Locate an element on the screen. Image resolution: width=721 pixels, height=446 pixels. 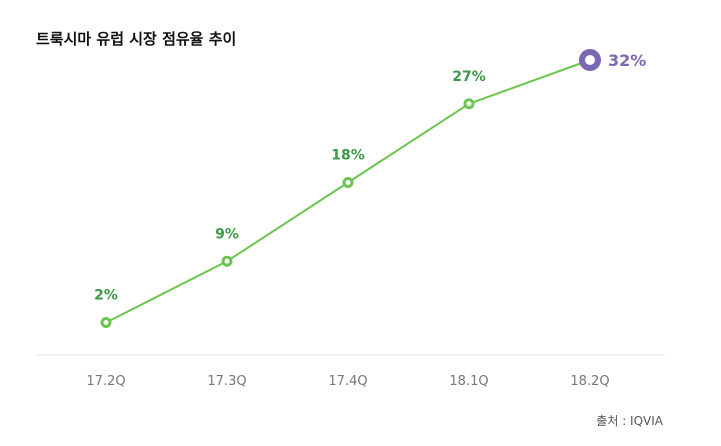
x-tick-label: 18.2Q is located at coordinates (589, 381).